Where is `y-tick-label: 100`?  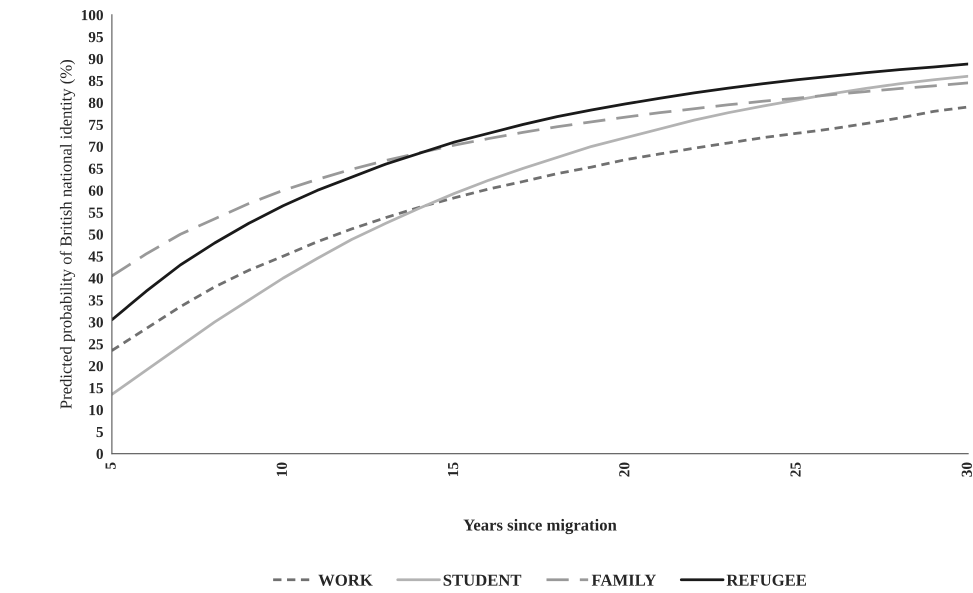 y-tick-label: 100 is located at coordinates (92, 15).